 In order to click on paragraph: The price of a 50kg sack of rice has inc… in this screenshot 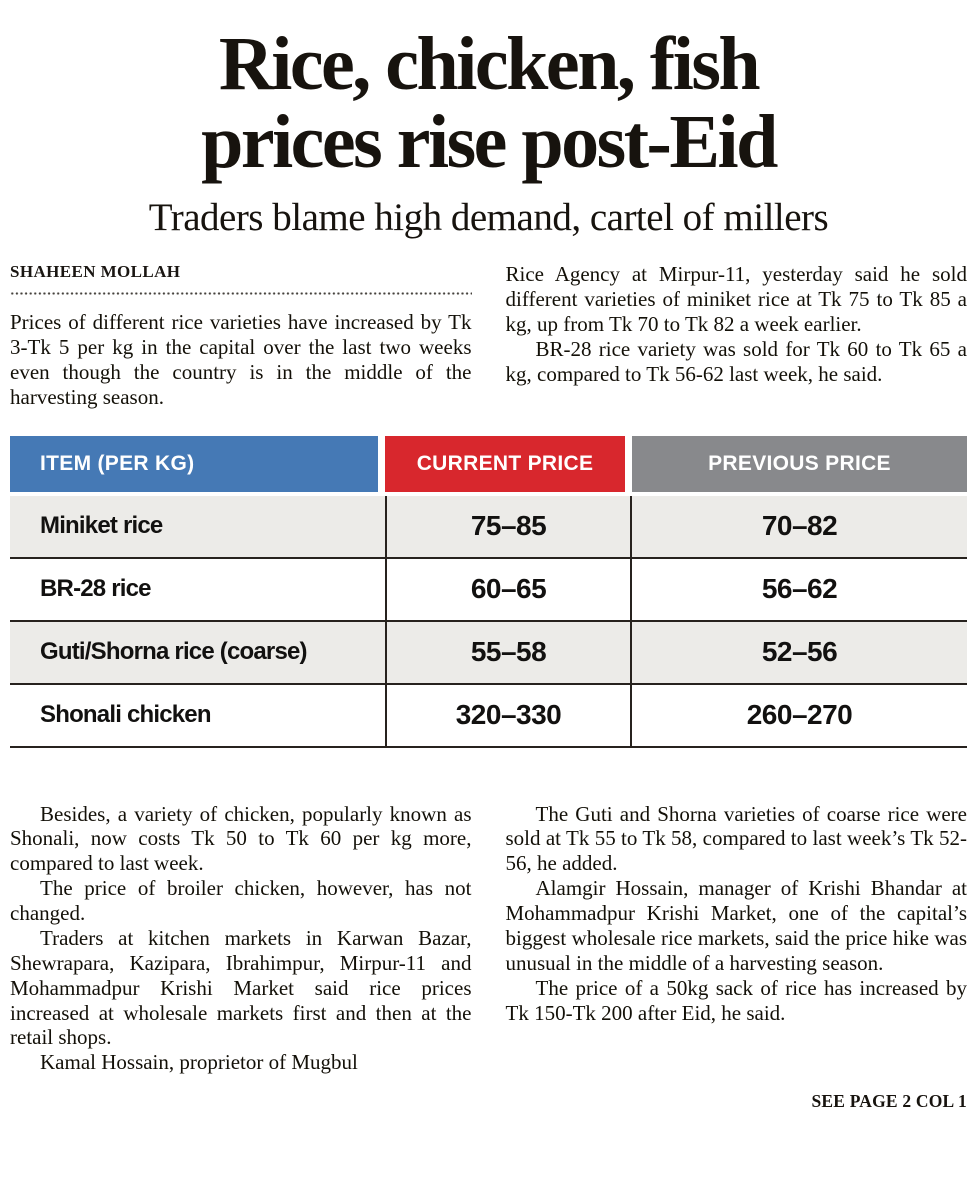, I will do `click(736, 1000)`.